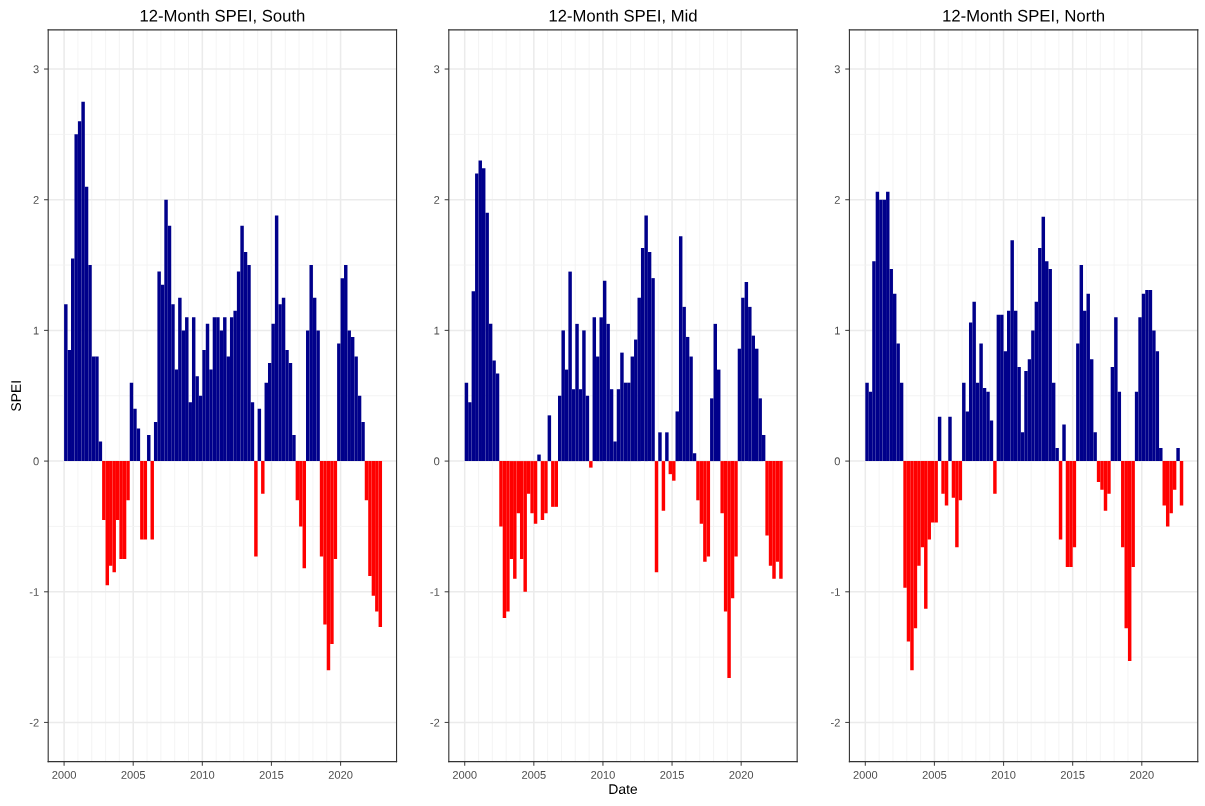 The image size is (1205, 806). Describe the element at coordinates (16, 396) in the screenshot. I see `y-axis-title: SPEI` at that location.